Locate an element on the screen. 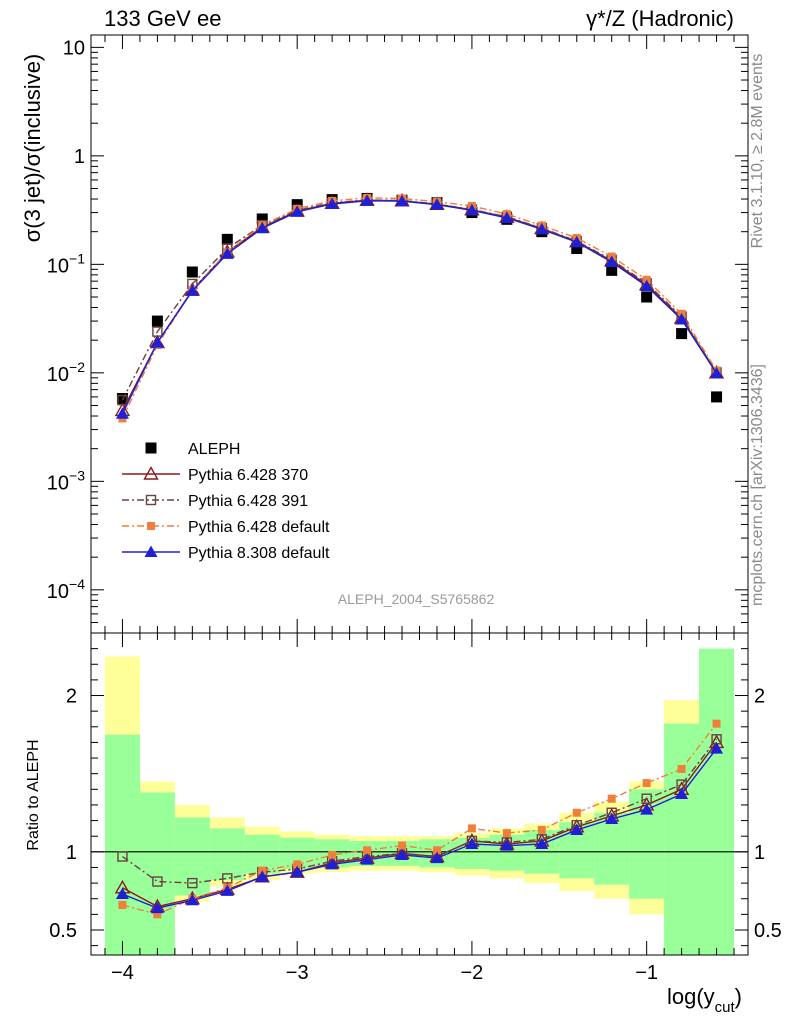  main-y-tick-label: 10 is located at coordinates (74, 48).